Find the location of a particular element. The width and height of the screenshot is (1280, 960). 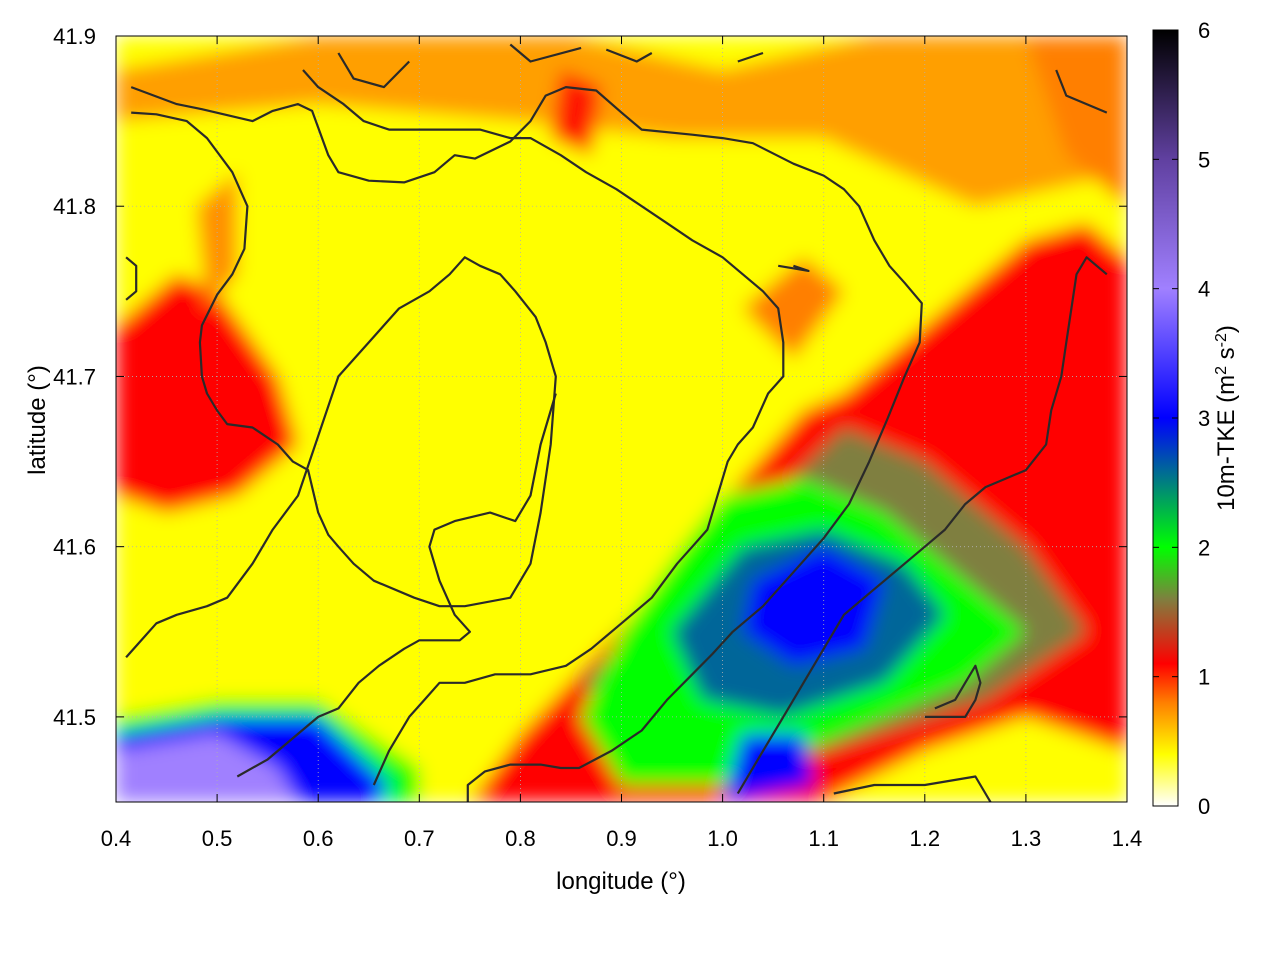

field-region-southwest-violet is located at coordinates (207, 767).